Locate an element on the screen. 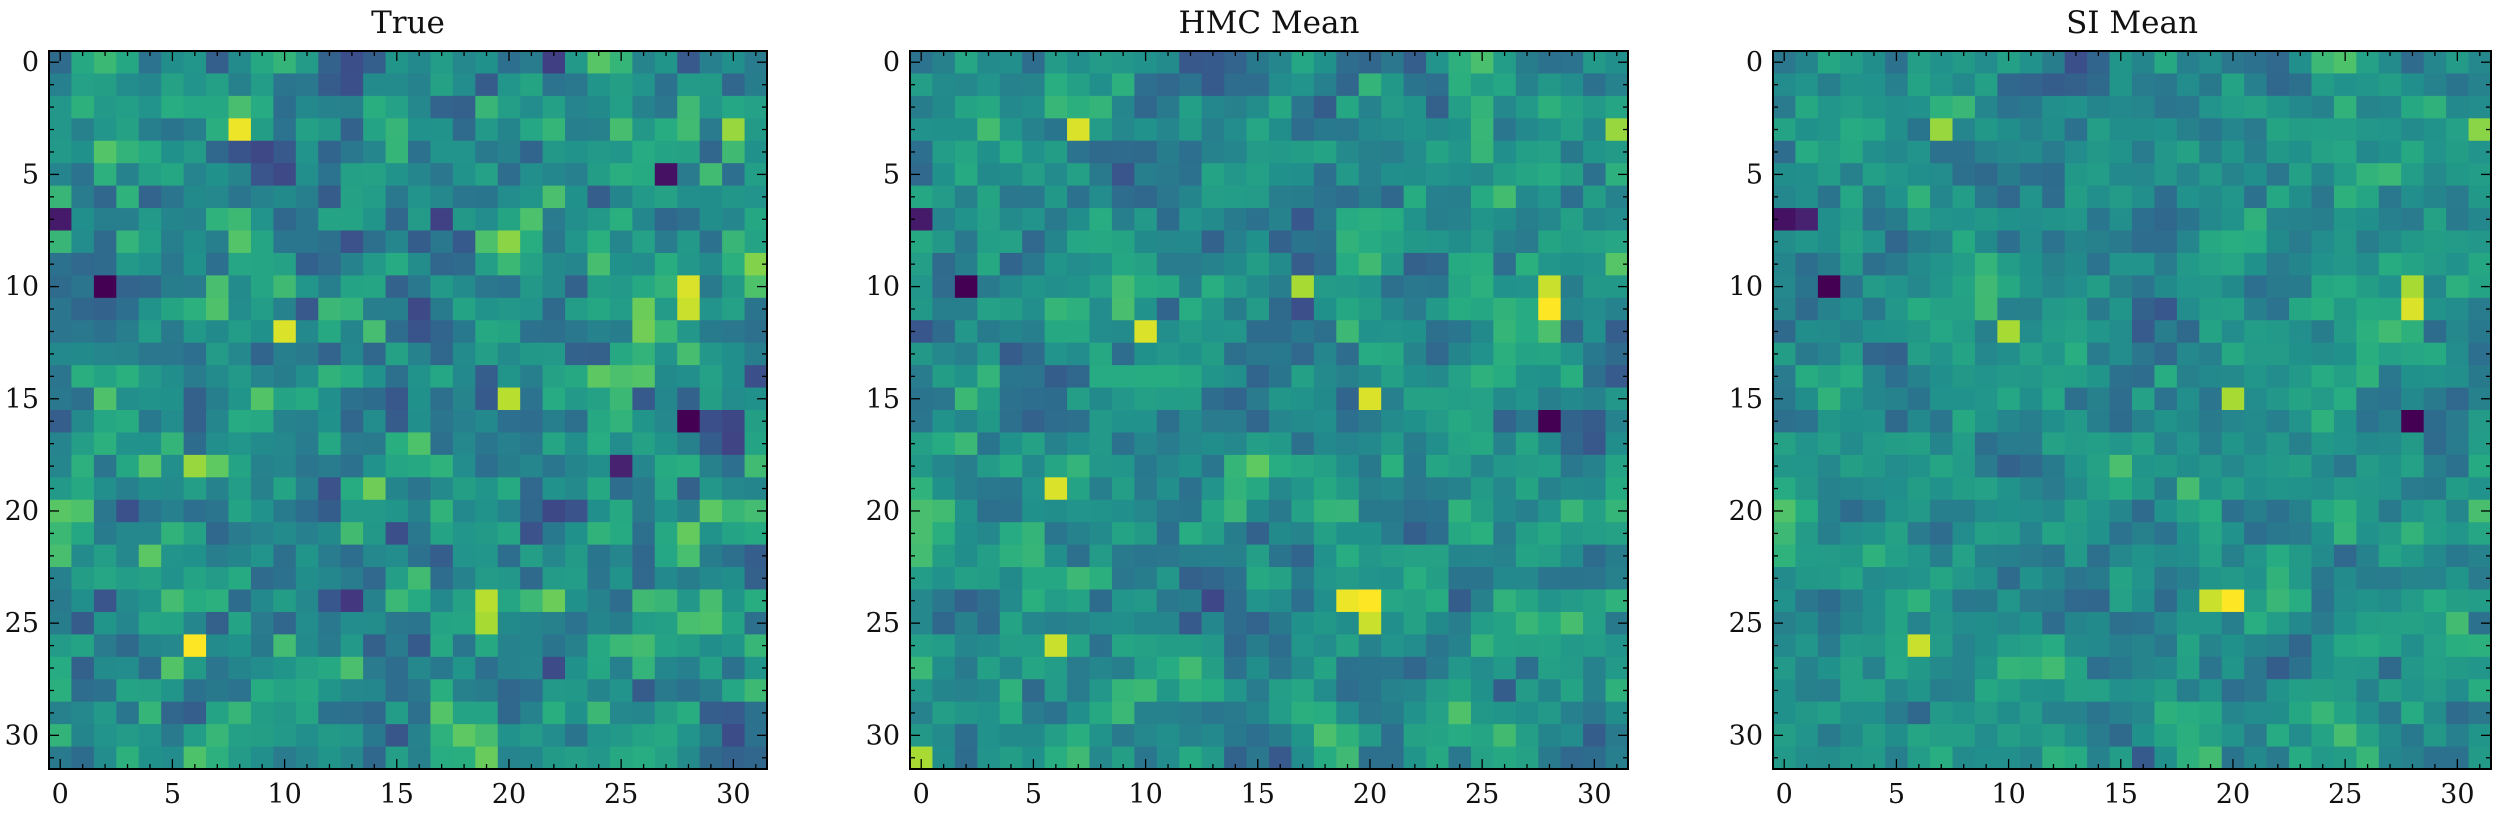 Image resolution: width=2500 pixels, height=816 pixels. y-tick-label: 20 is located at coordinates (1746, 511).